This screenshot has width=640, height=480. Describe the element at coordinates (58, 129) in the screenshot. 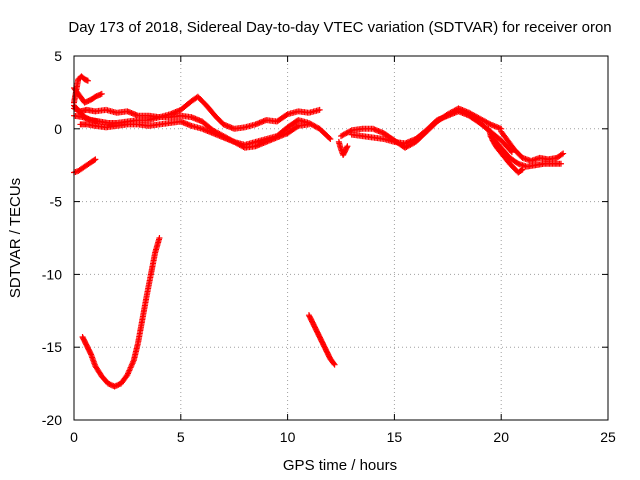

I see `y-tick-label: 0` at that location.